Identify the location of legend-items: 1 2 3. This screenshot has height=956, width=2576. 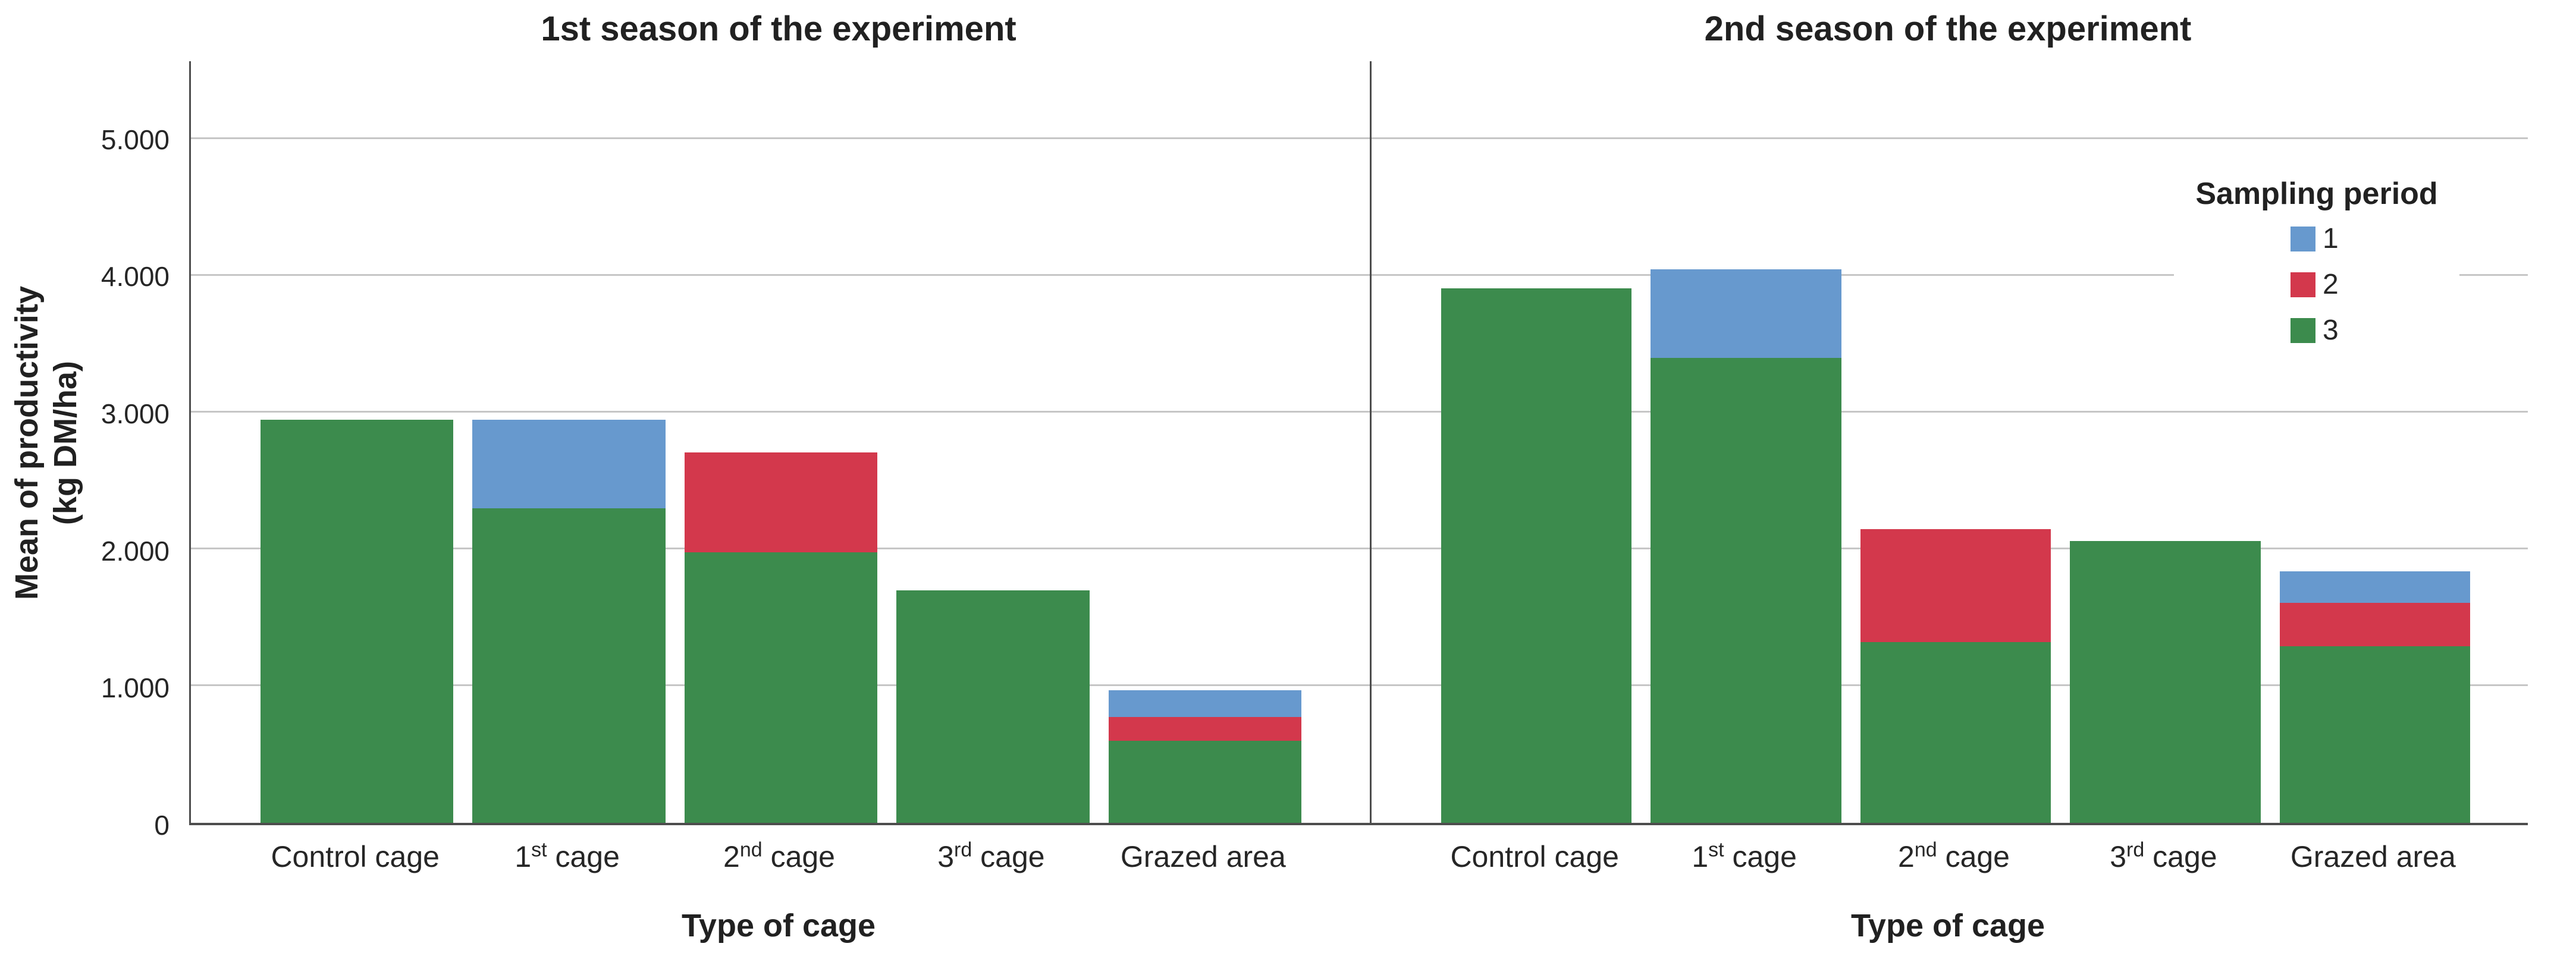
(2316, 284).